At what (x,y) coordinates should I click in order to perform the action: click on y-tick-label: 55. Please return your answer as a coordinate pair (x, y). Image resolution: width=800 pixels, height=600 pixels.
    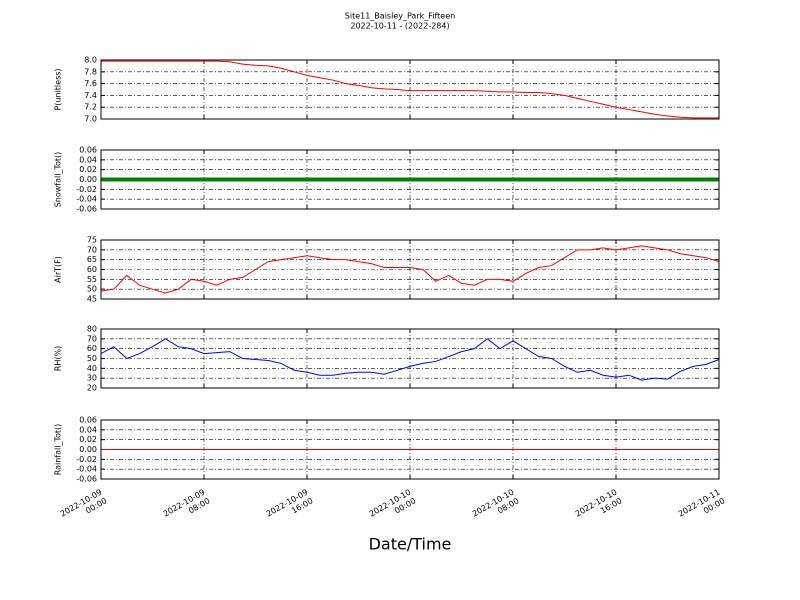
    Looking at the image, I should click on (92, 279).